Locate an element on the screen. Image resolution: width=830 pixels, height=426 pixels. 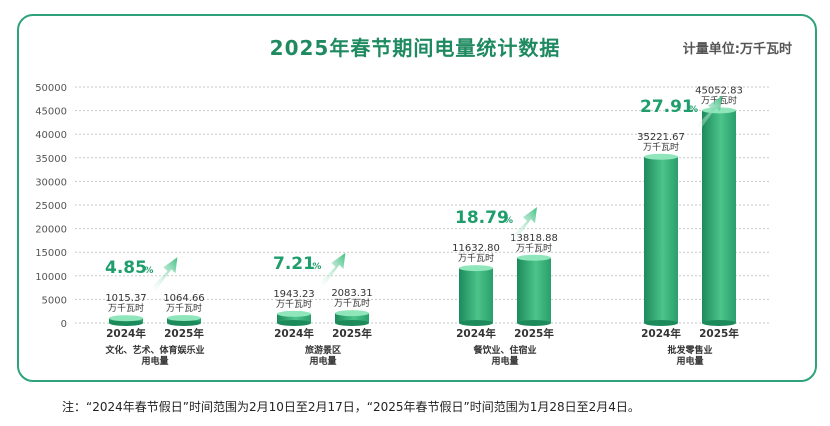
y-tick-label: 0 is located at coordinates (64, 324).